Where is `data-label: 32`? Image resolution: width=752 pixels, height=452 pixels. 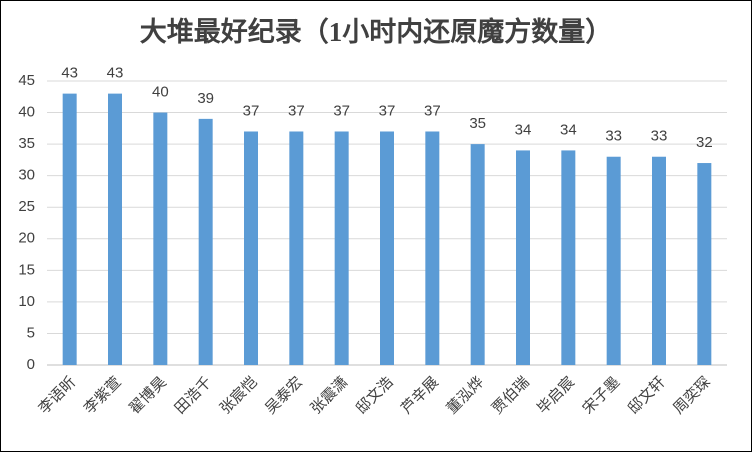 data-label: 32 is located at coordinates (704, 142).